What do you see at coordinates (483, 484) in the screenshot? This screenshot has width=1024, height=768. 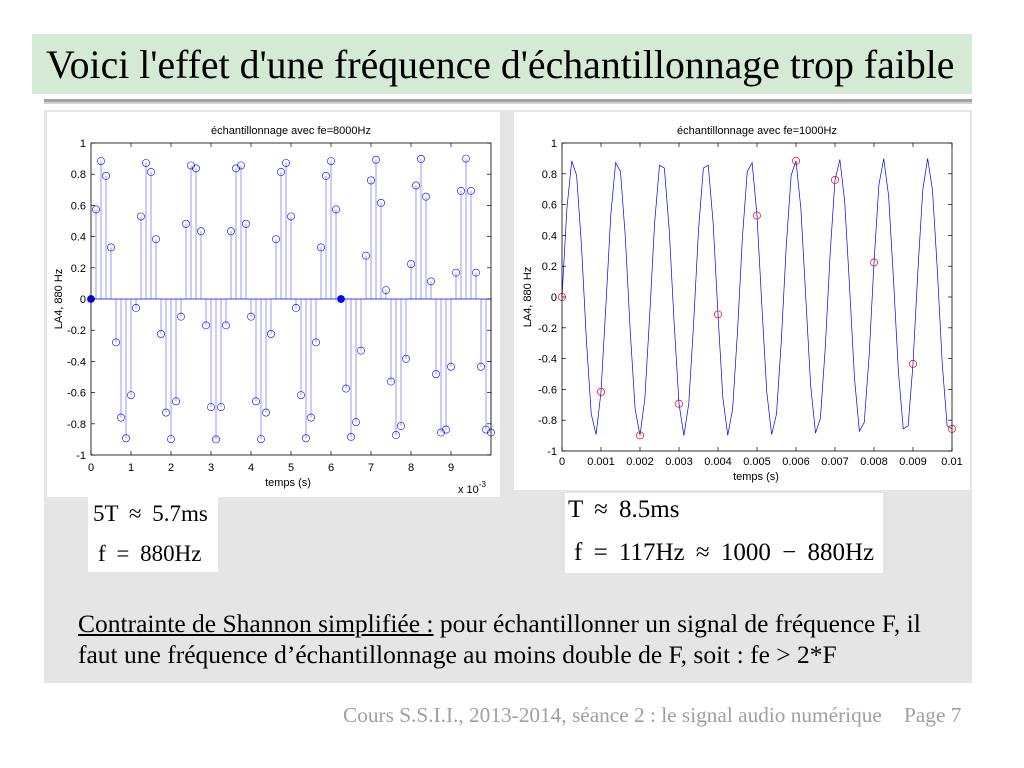 I see `x-axis-multiplier-exponent: -3` at bounding box center [483, 484].